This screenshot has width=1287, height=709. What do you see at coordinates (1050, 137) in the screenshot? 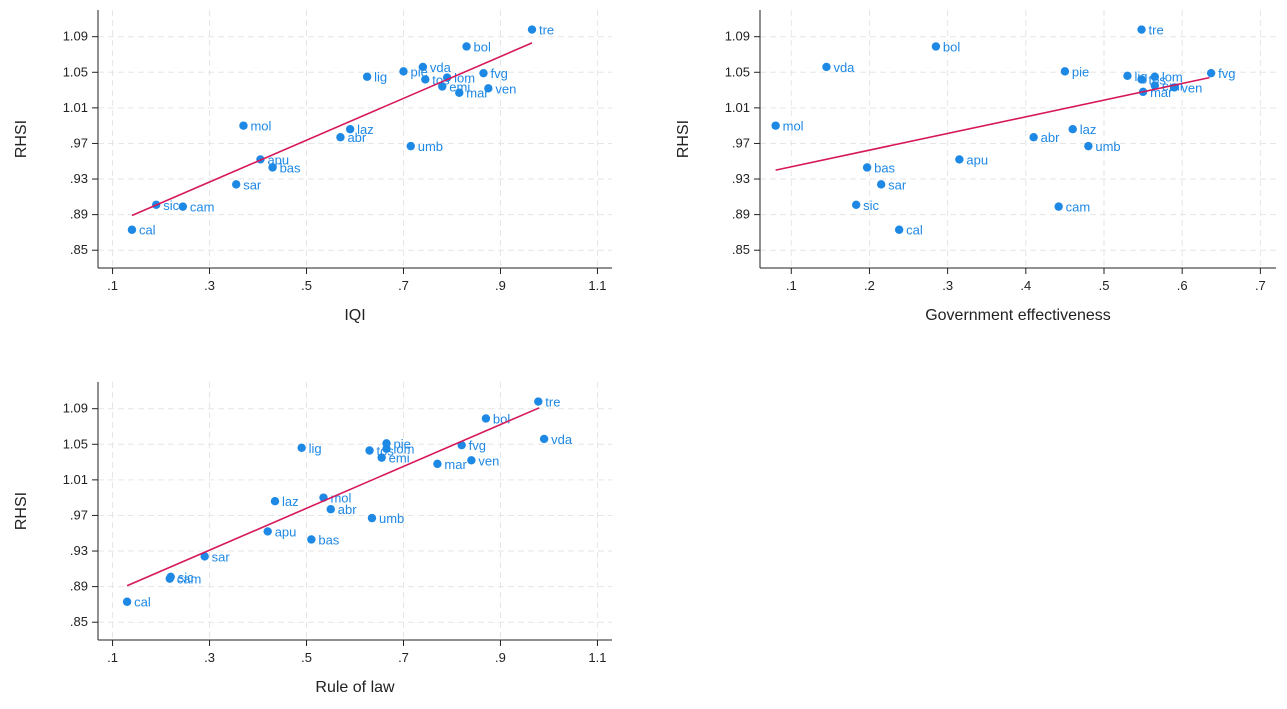
I see `data-point-label: abr` at bounding box center [1050, 137].